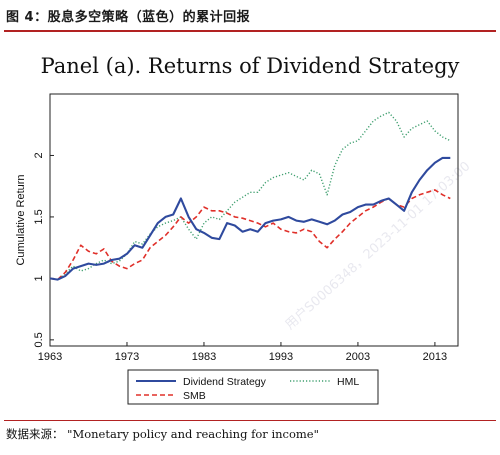 This screenshot has width=500, height=455. What do you see at coordinates (435, 357) in the screenshot?
I see `x-tick-label: 2013` at bounding box center [435, 357].